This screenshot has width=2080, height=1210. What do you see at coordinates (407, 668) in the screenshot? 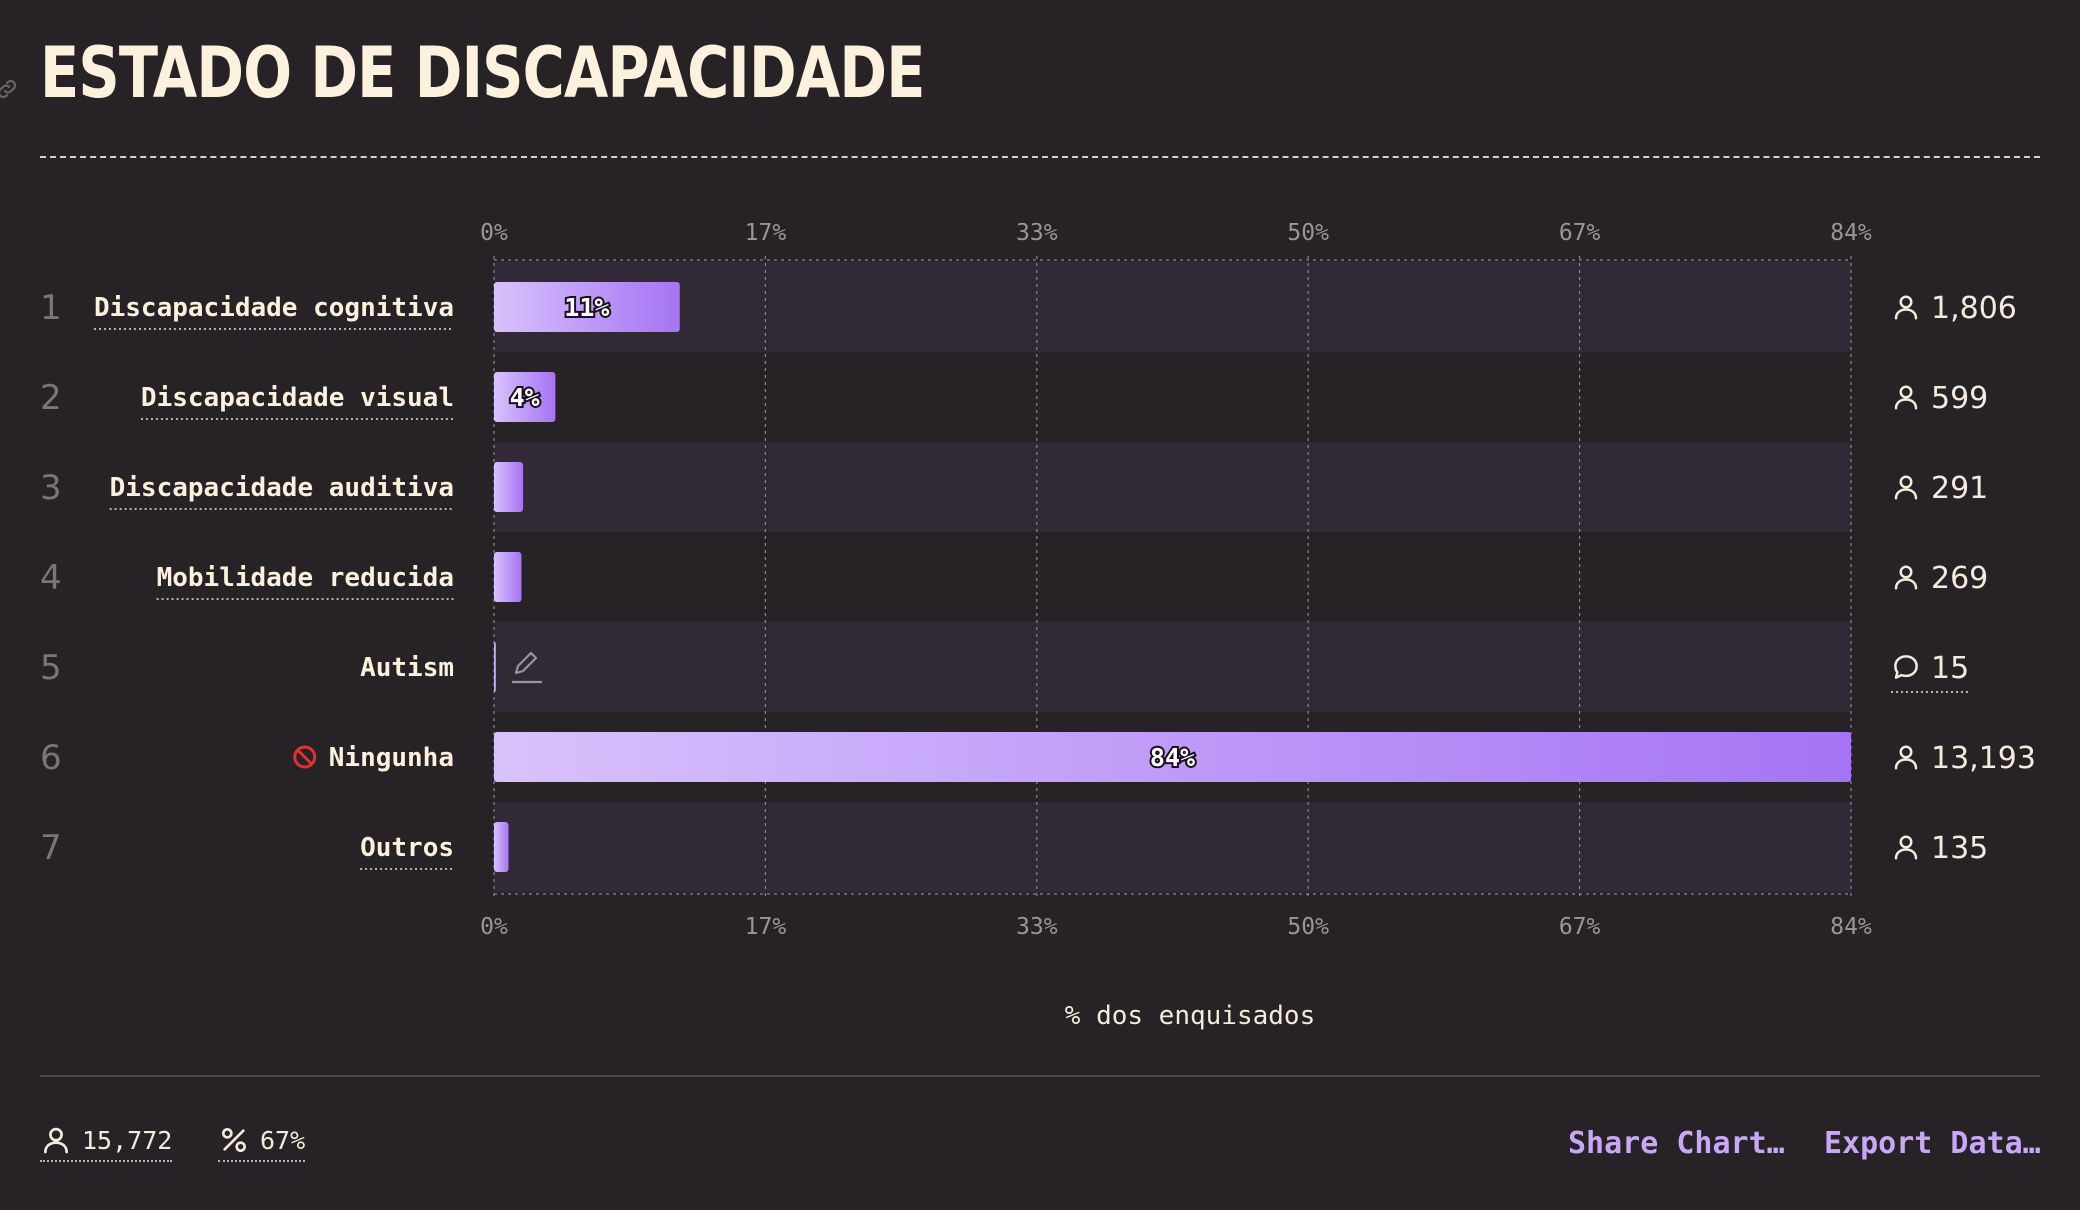
I see `category-label: Autism` at bounding box center [407, 668].